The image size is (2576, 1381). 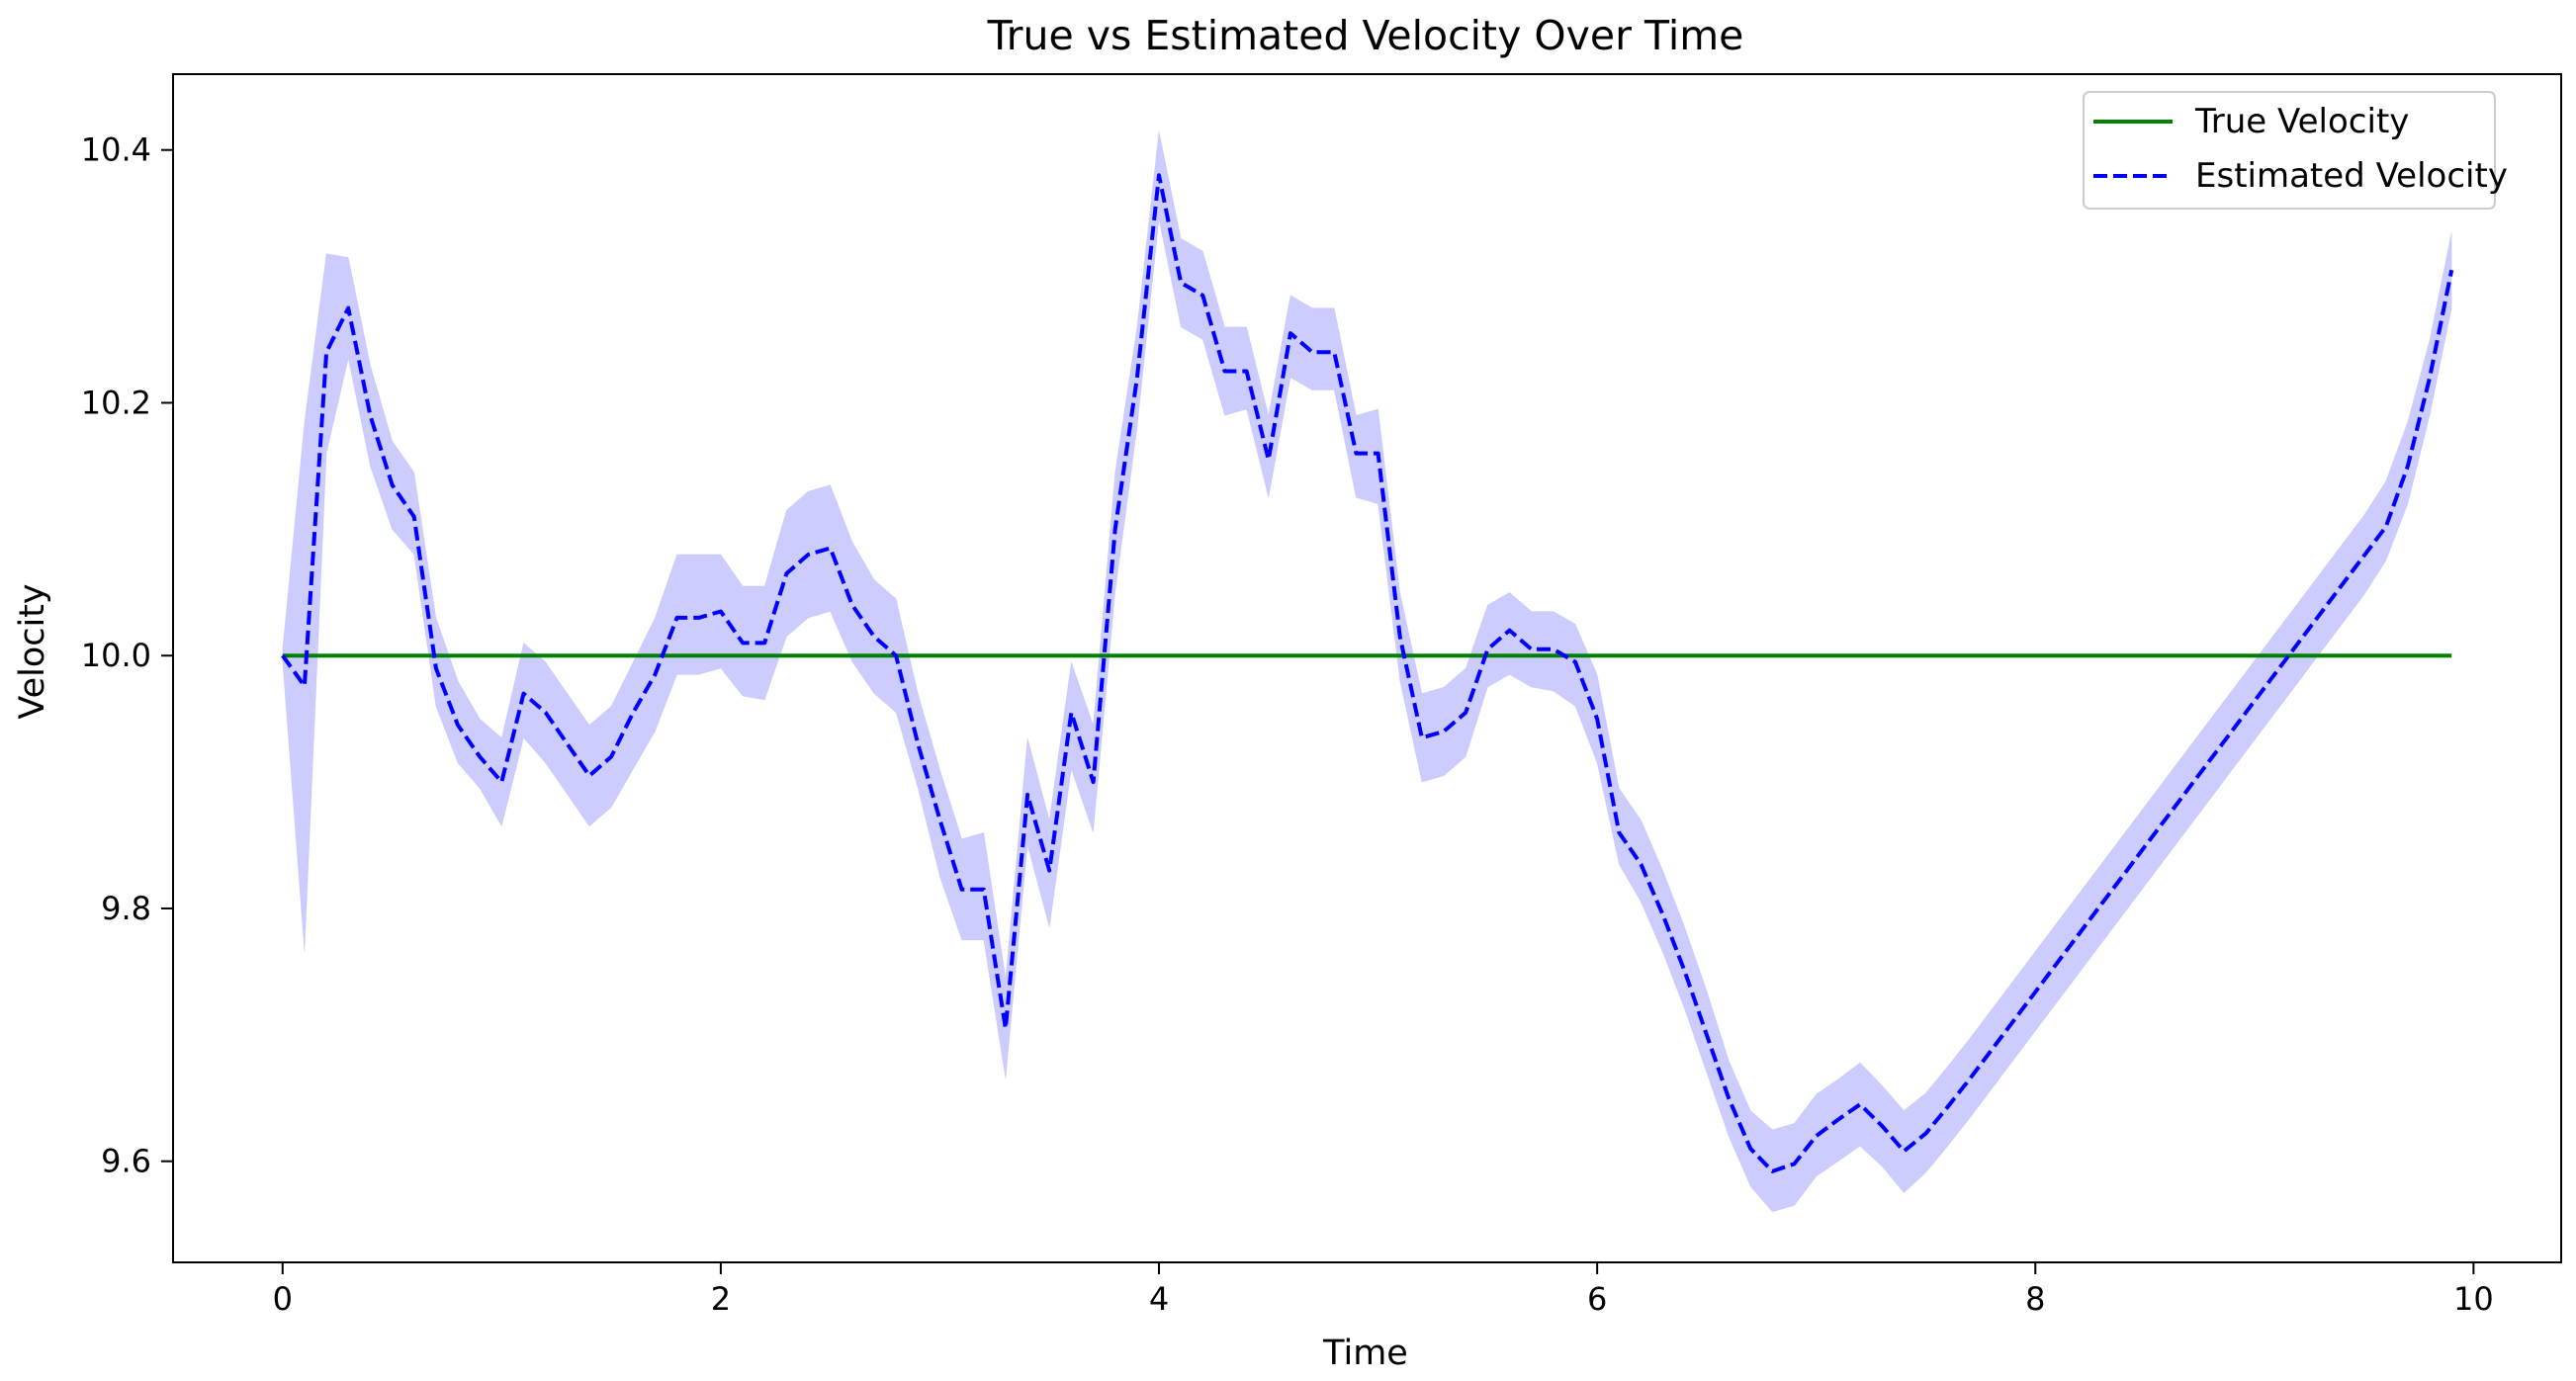 What do you see at coordinates (2301, 122) in the screenshot?
I see `legend-label-true-velocity: True Velocity` at bounding box center [2301, 122].